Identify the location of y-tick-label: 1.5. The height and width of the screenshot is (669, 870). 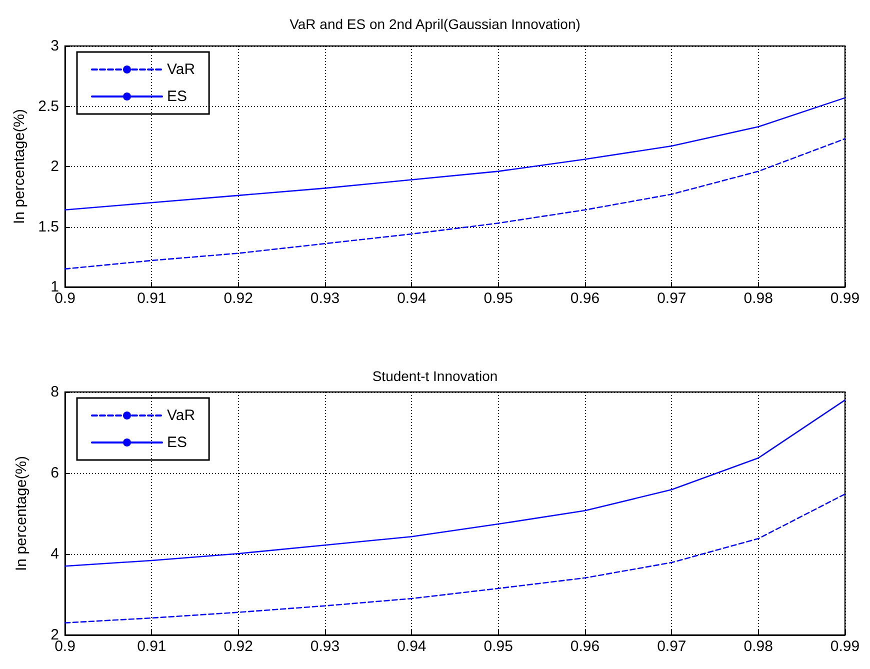
(48, 227).